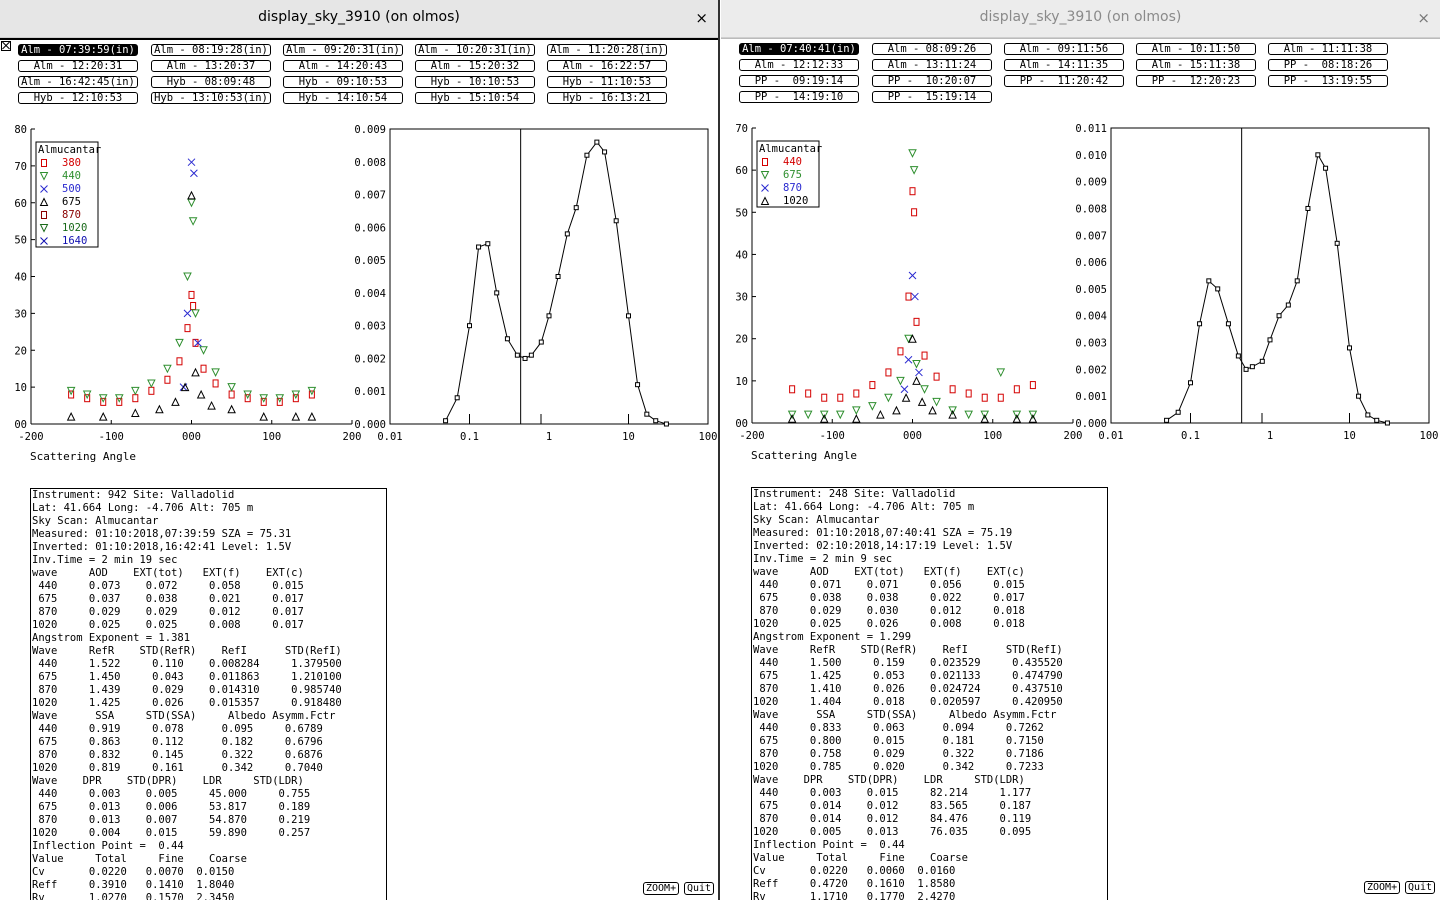 The image size is (1440, 900). What do you see at coordinates (6, 46) in the screenshot?
I see `panel-toggle-icon` at bounding box center [6, 46].